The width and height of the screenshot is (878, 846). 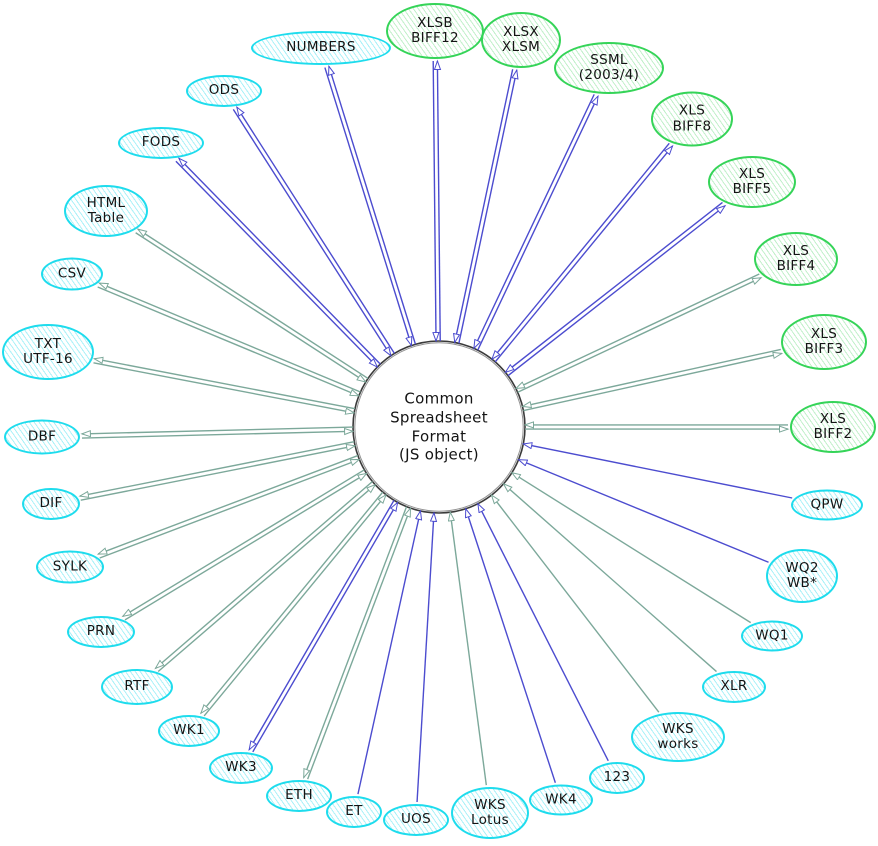 I want to click on format-node-rtf: RTF, so click(x=137, y=687).